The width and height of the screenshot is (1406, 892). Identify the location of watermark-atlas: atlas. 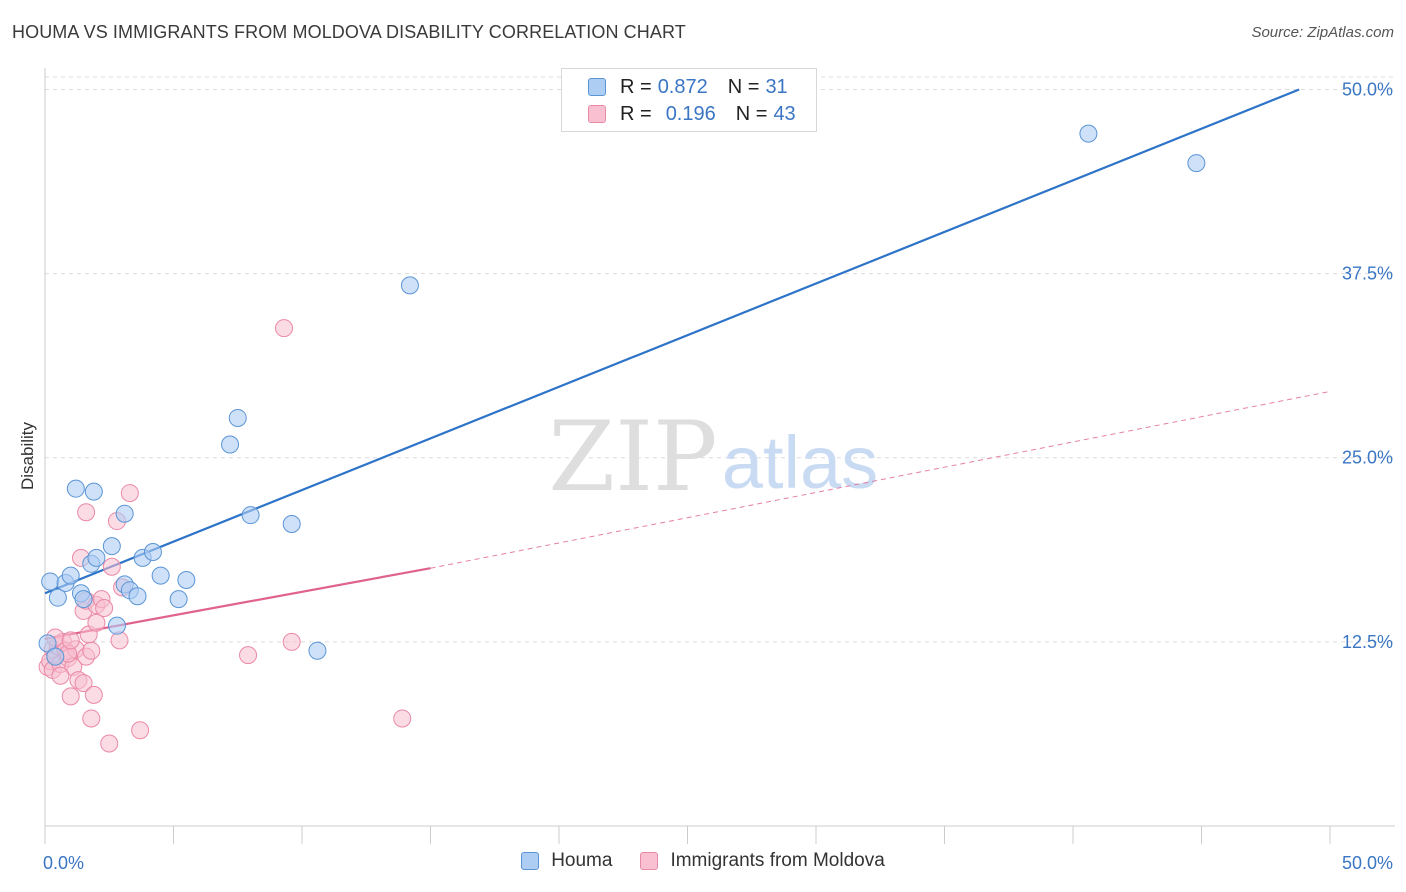
(800, 462).